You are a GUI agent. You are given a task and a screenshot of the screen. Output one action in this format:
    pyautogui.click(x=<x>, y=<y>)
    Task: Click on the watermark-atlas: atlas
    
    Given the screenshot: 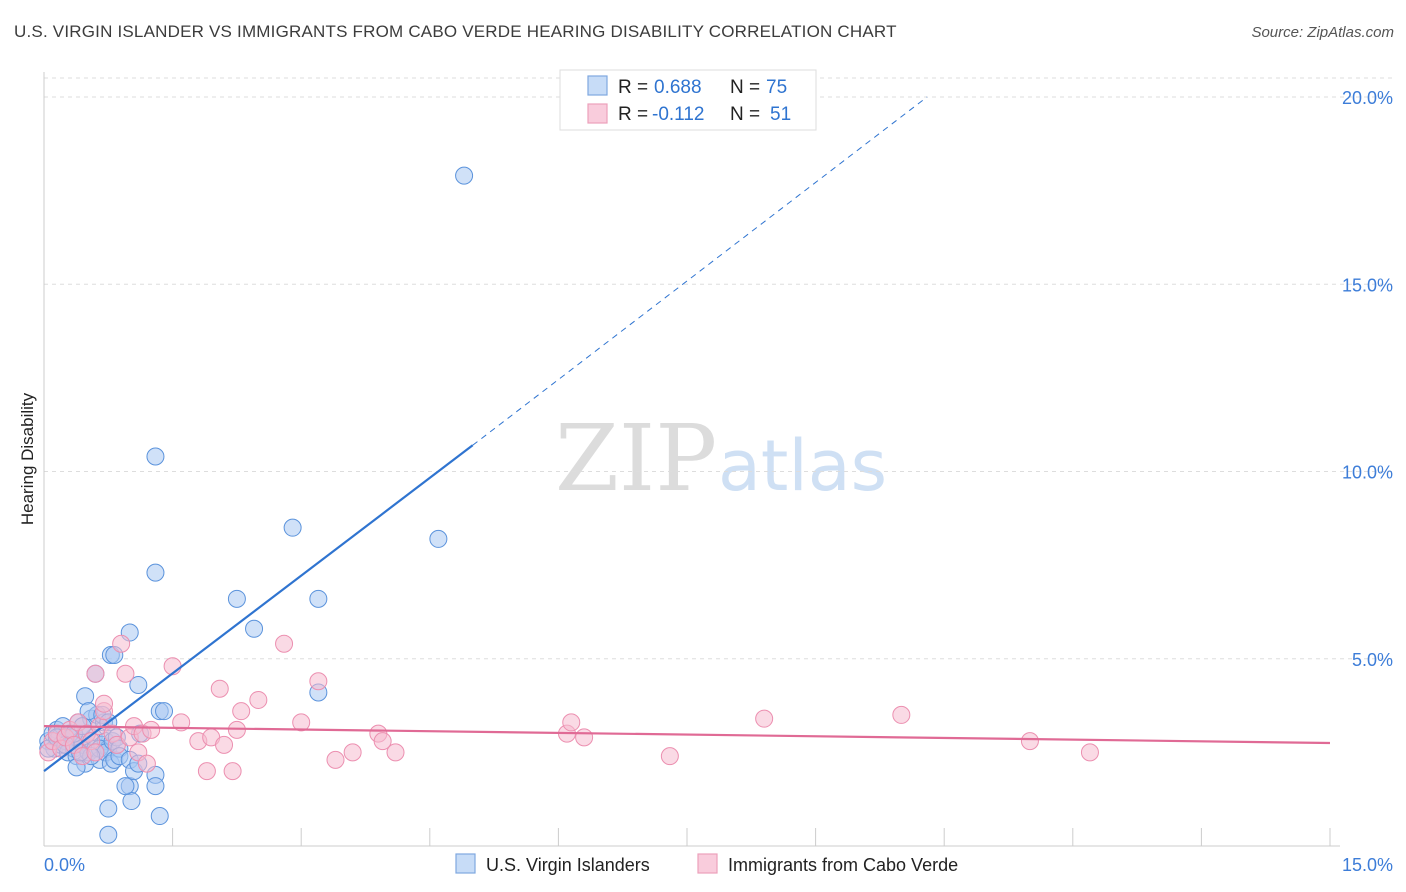 What is the action you would take?
    pyautogui.click(x=802, y=466)
    